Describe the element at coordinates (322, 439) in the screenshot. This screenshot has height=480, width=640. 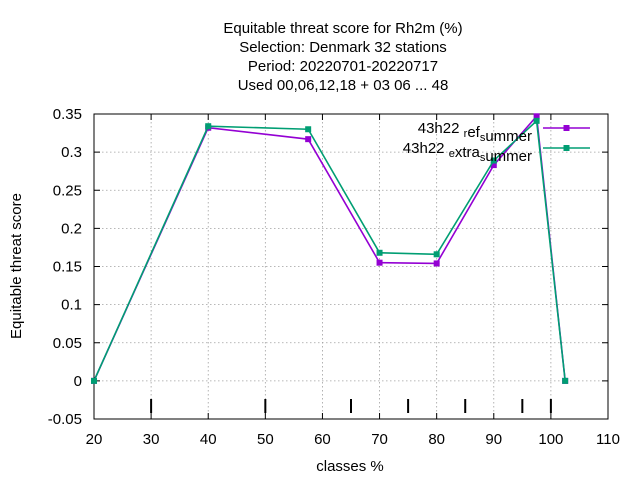
I see `x-tick-label: 60` at that location.